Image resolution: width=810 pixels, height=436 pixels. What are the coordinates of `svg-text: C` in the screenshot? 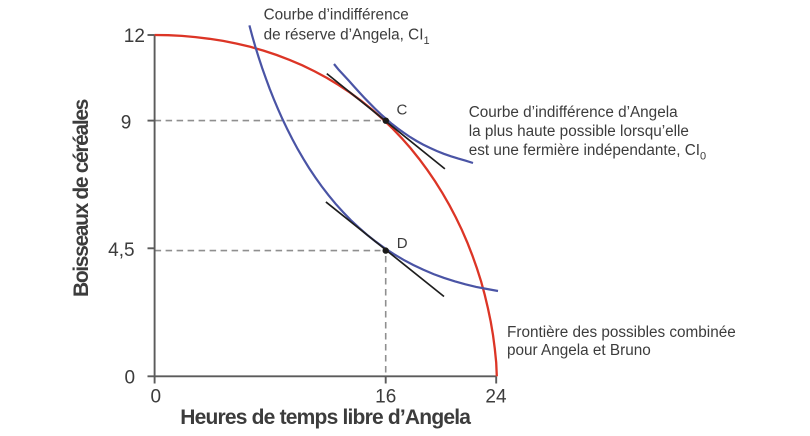 It's located at (402, 110).